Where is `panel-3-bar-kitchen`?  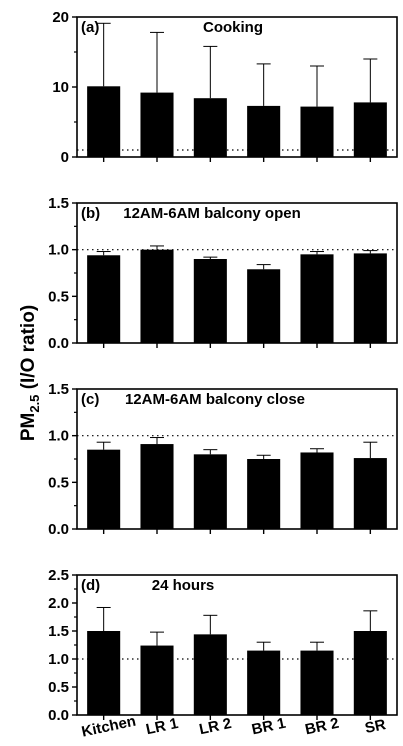
panel-3-bar-kitchen is located at coordinates (104, 673).